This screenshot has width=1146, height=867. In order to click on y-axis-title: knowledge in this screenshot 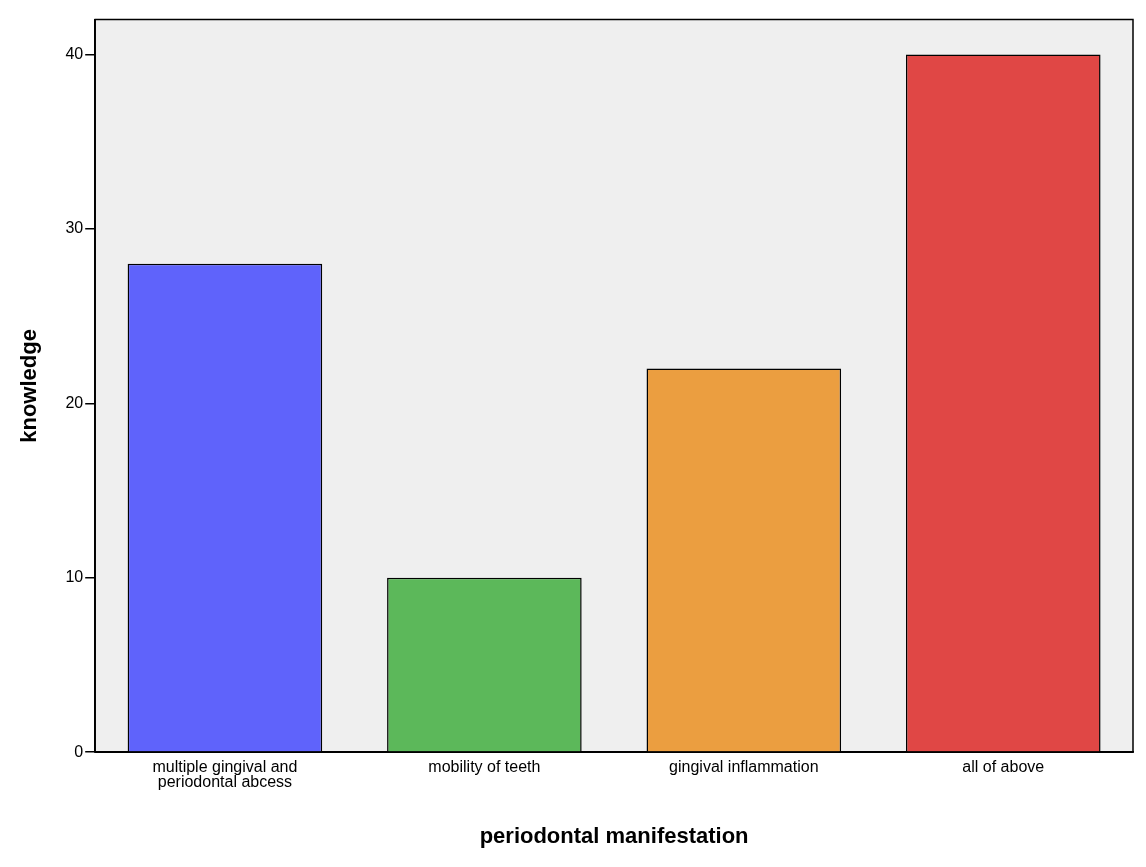, I will do `click(29, 386)`.